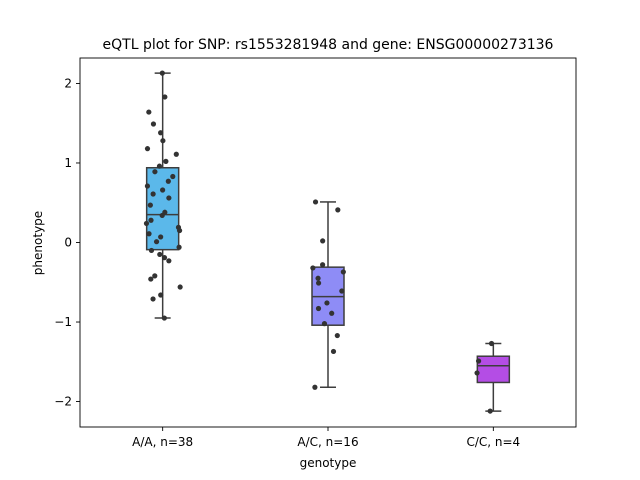 This screenshot has height=480, width=640. Describe the element at coordinates (162, 442) in the screenshot. I see `x-tick-label: A/A, n=38` at that location.